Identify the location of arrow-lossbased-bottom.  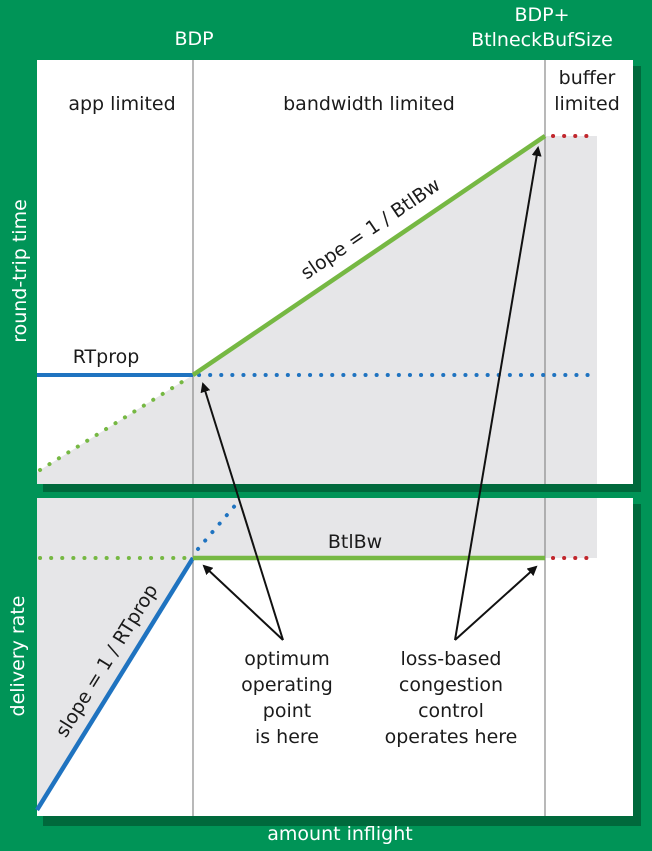
(496, 603).